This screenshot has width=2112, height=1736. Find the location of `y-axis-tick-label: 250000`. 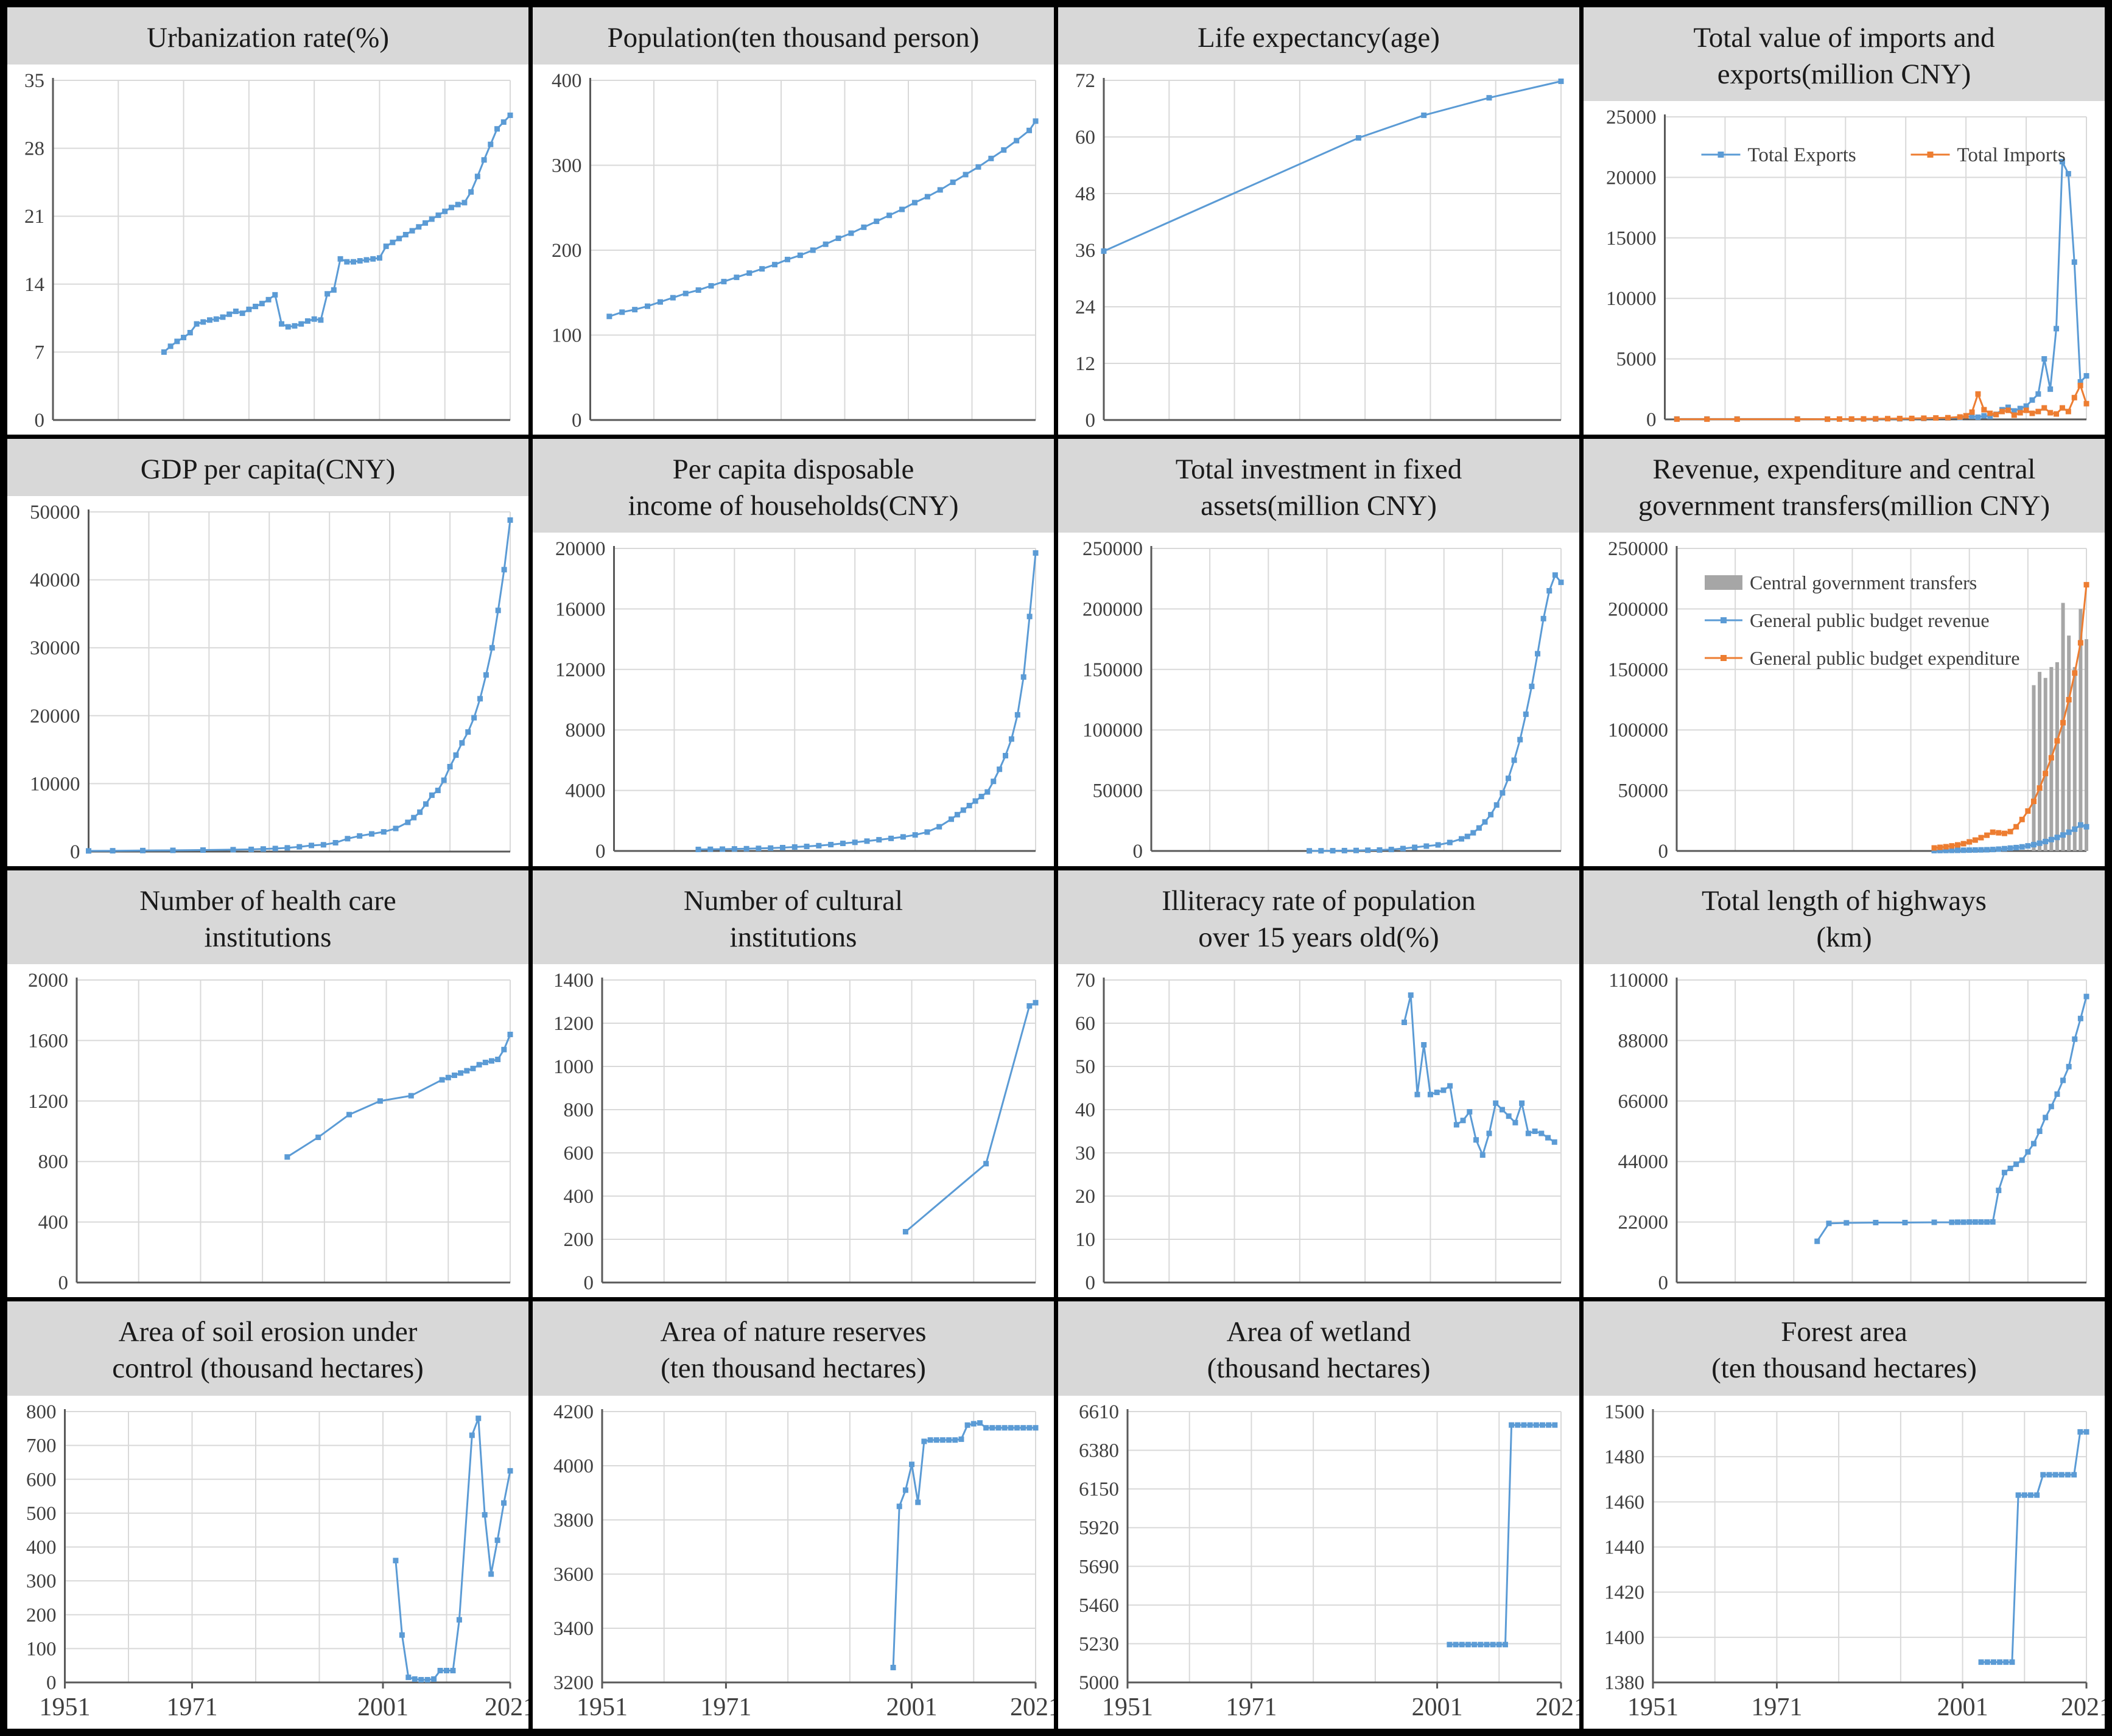

y-axis-tick-label: 250000 is located at coordinates (1638, 549).